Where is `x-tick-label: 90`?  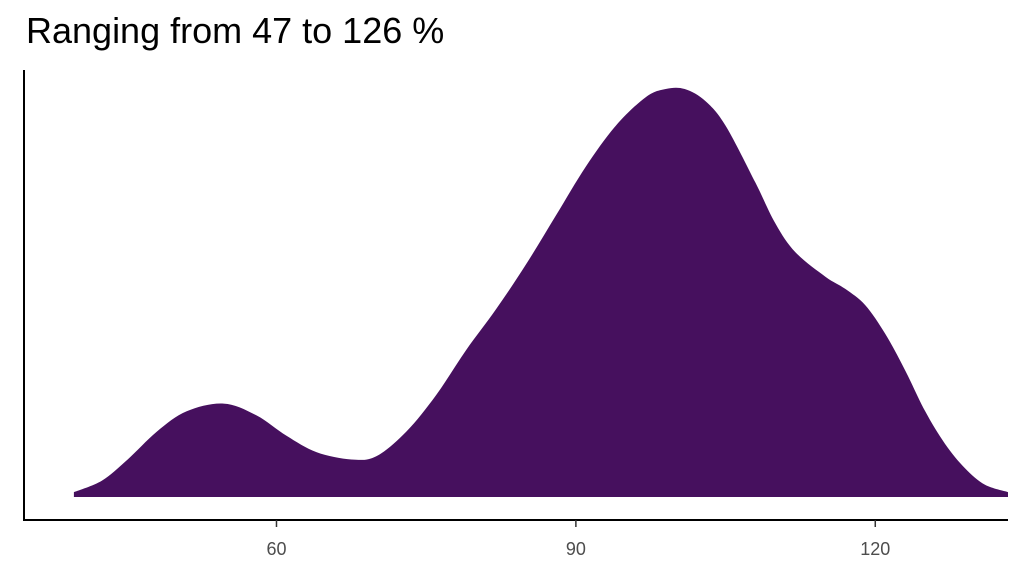
x-tick-label: 90 is located at coordinates (576, 549).